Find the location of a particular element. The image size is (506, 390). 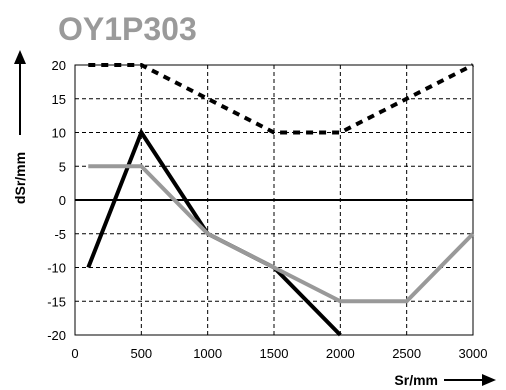

x-tick-label-3: 1500 is located at coordinates (274, 353).